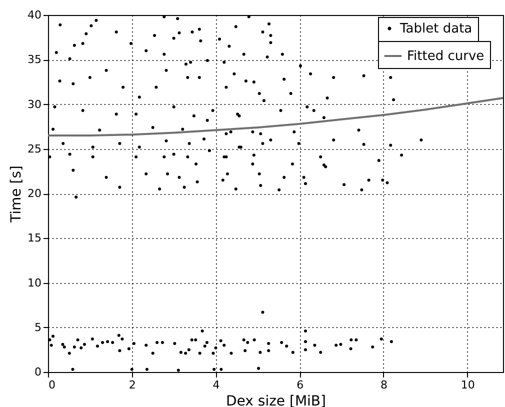  I want to click on x-tick-label: 10, so click(467, 385).